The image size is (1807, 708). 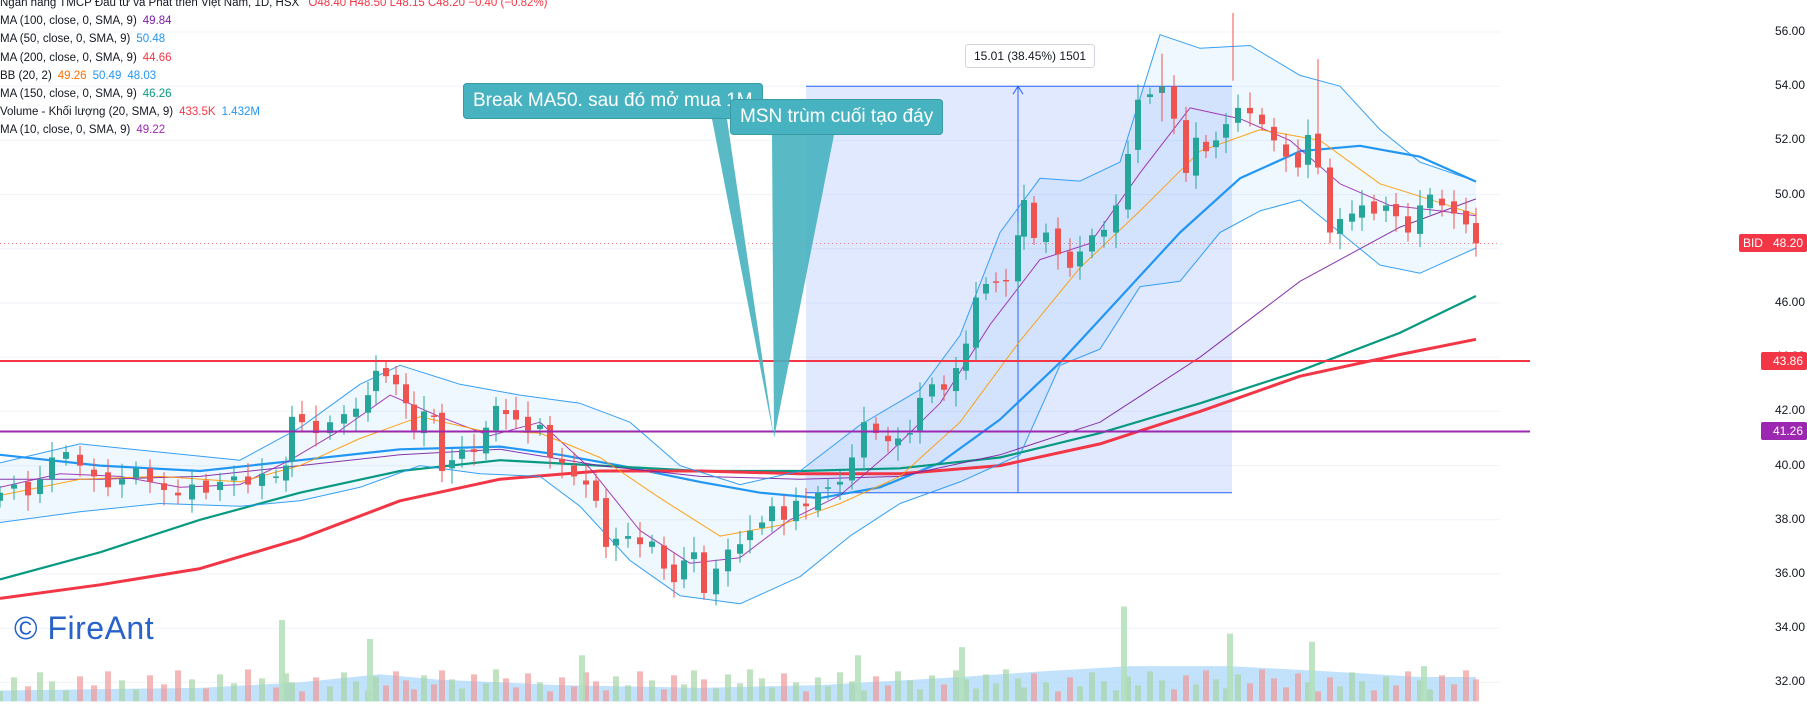 I want to click on legend-row: MA (100, close, 0, SMA, 9) 49.84, so click(x=274, y=21).